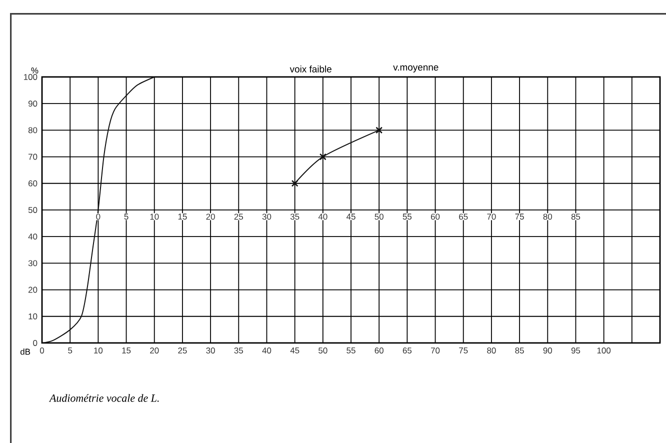 The image size is (666, 443). What do you see at coordinates (407, 351) in the screenshot?
I see `x-tick-label: 65` at bounding box center [407, 351].